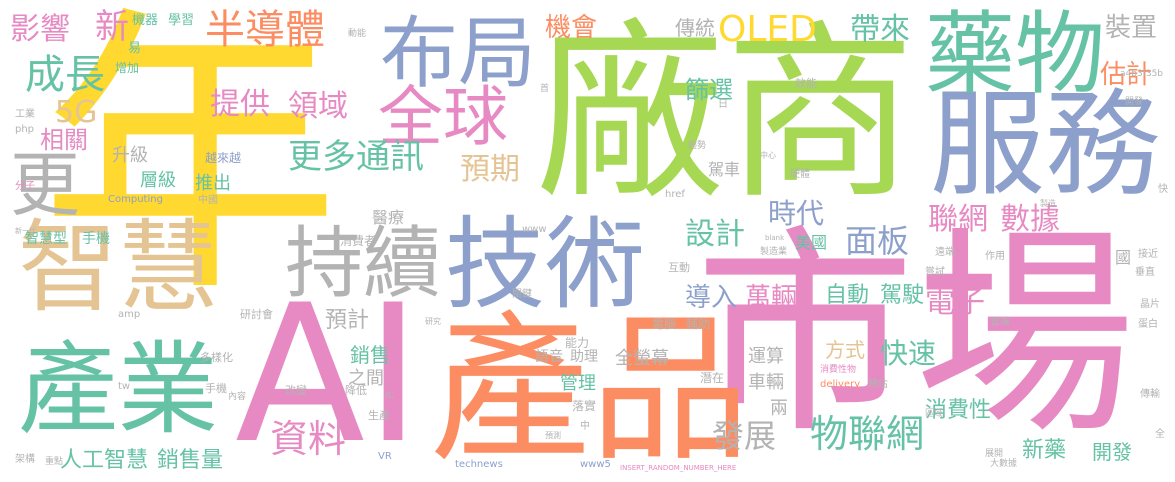 The image size is (1175, 482). I want to click on cloud-word: 電腦, so click(664, 324).